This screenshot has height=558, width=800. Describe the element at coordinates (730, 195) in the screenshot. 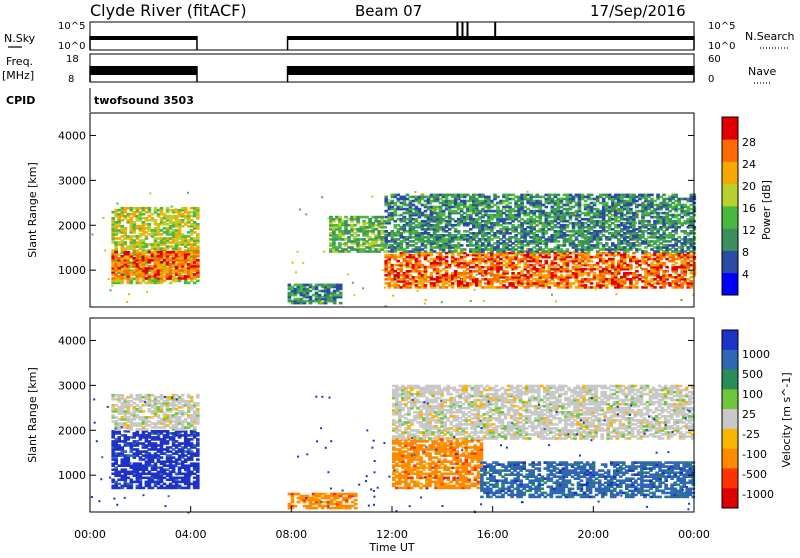

I see `power-colorbar-swatch` at that location.